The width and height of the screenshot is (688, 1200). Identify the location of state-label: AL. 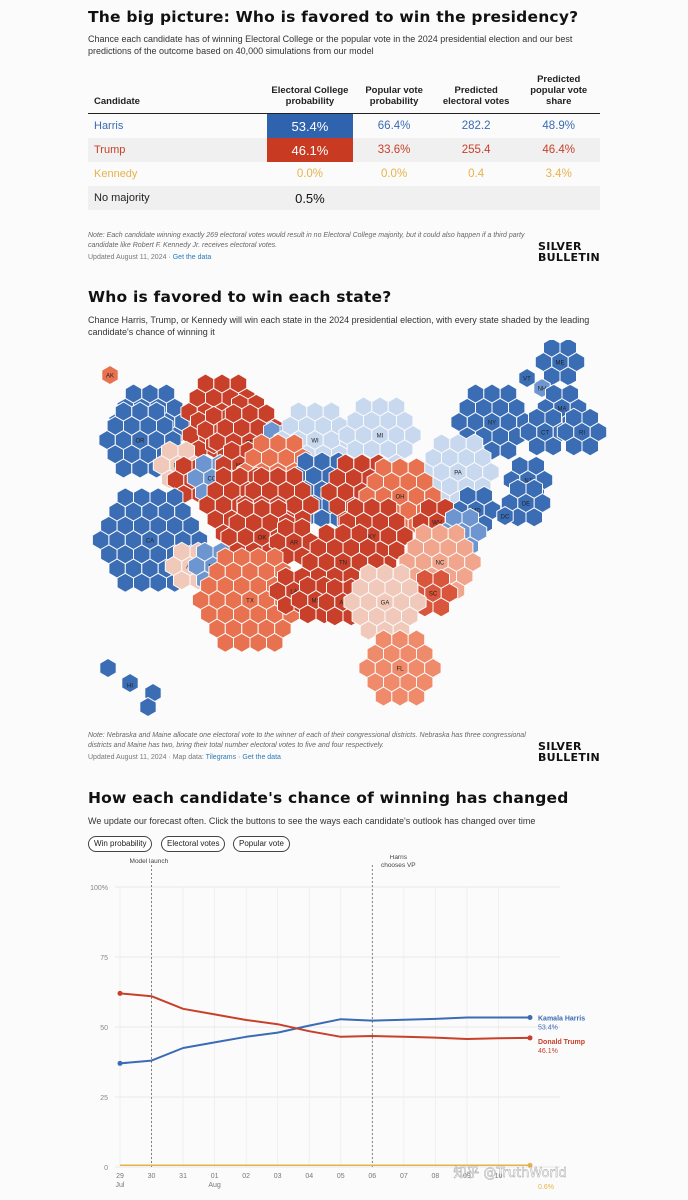
(343, 604).